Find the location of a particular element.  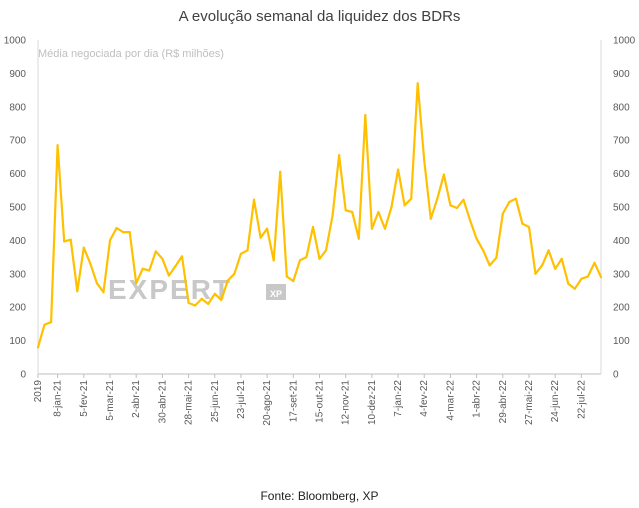

y-tick-label-left: 100 is located at coordinates (17, 341).